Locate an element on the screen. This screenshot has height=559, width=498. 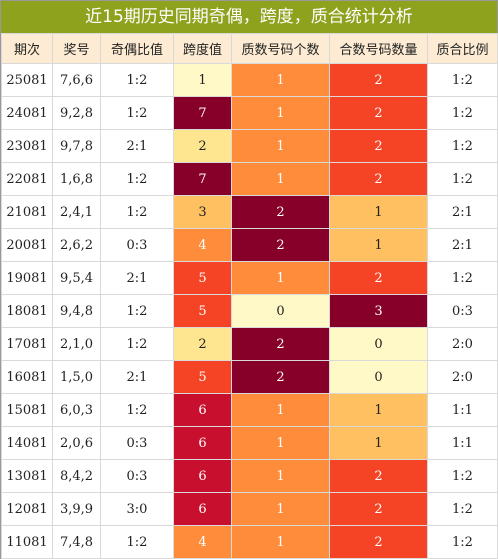
table-row: 12081 3,9,9 3:0 6 1 2 1:2 is located at coordinates (249, 509).